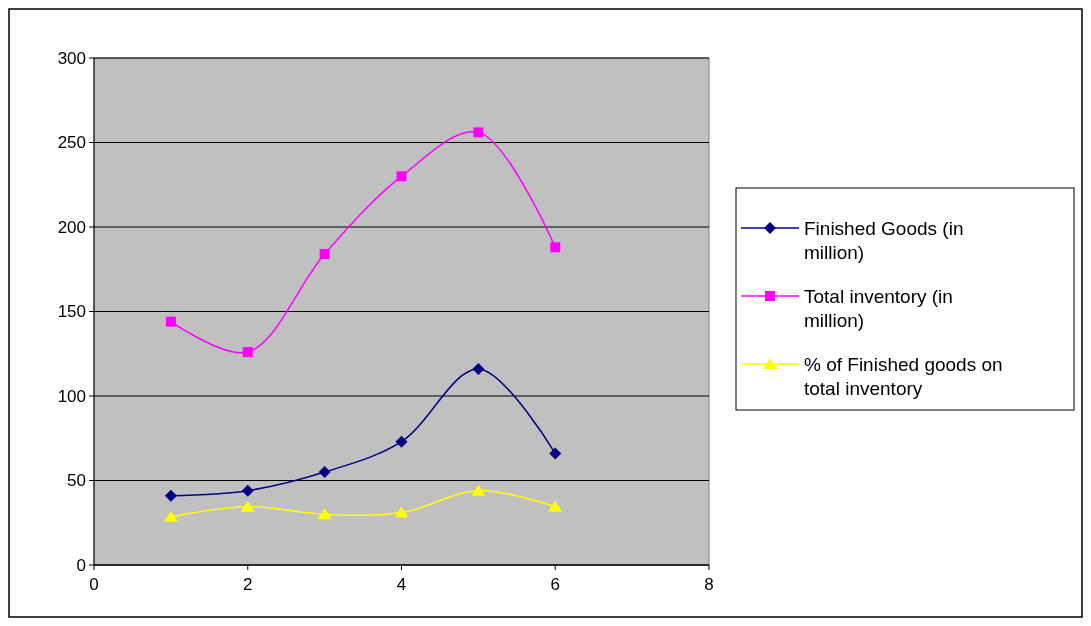  What do you see at coordinates (71, 58) in the screenshot?
I see `y-tick-label: 300` at bounding box center [71, 58].